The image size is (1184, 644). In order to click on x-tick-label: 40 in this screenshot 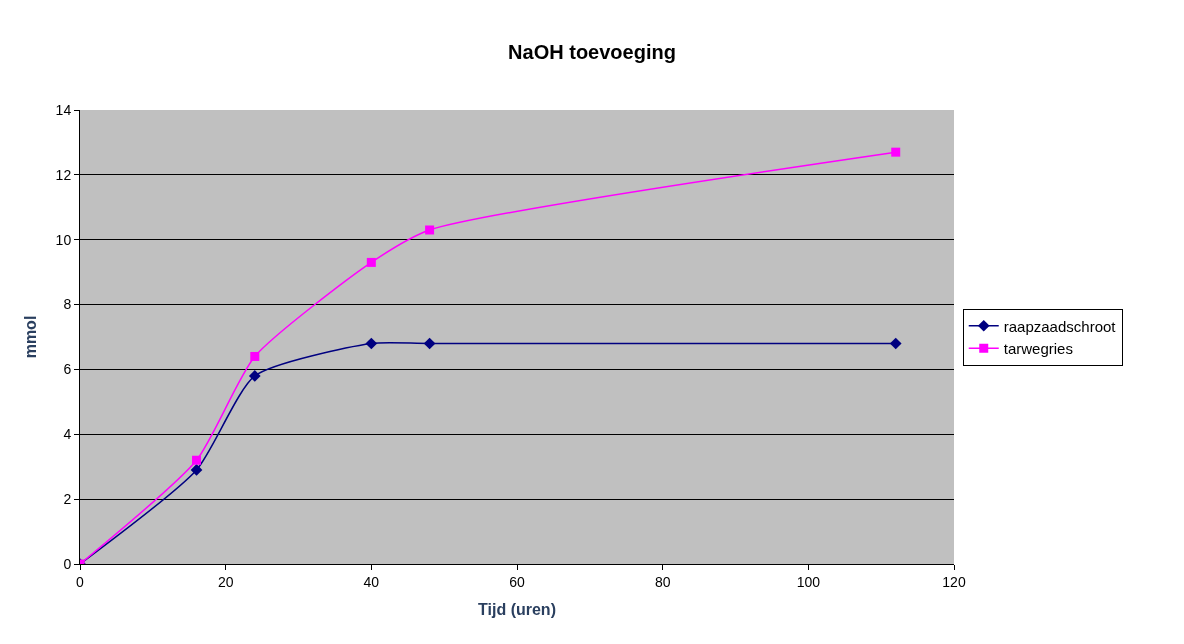, I will do `click(371, 581)`.